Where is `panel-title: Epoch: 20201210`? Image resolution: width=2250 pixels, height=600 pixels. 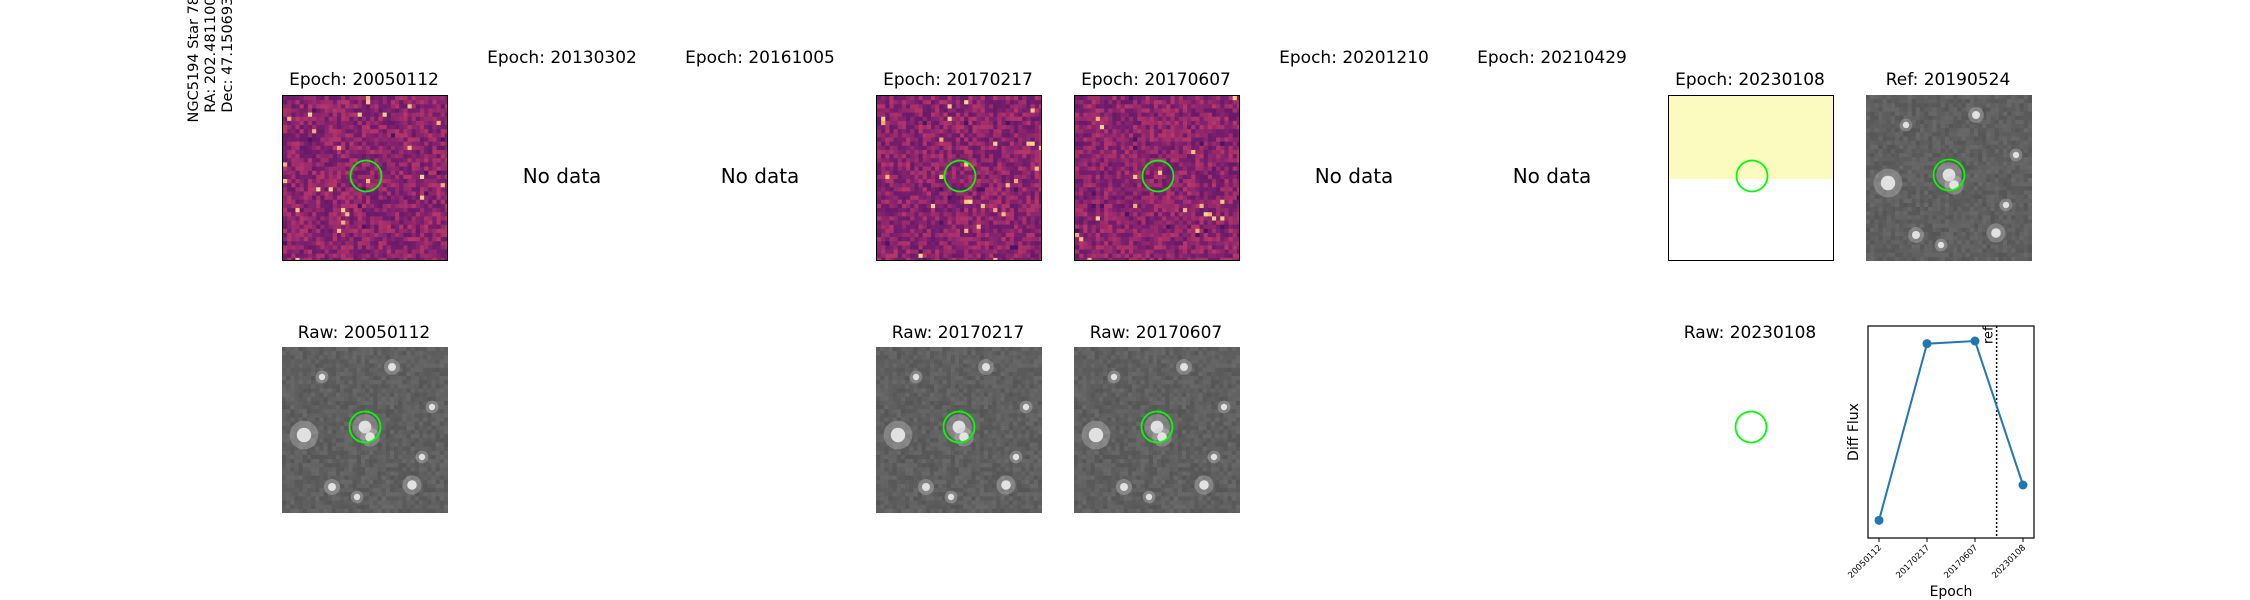 panel-title: Epoch: 20201210 is located at coordinates (1354, 58).